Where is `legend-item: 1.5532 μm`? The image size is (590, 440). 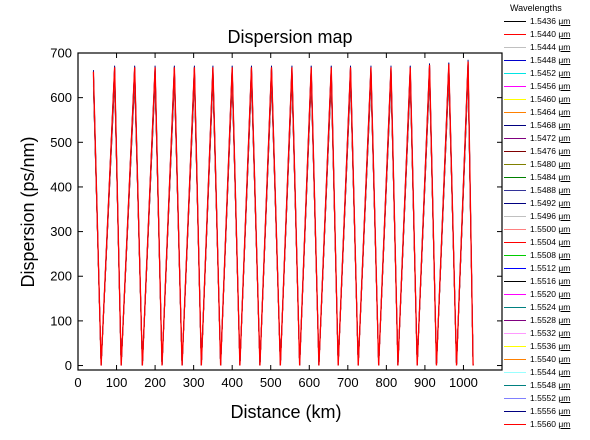 legend-item: 1.5532 μm is located at coordinates (544, 333).